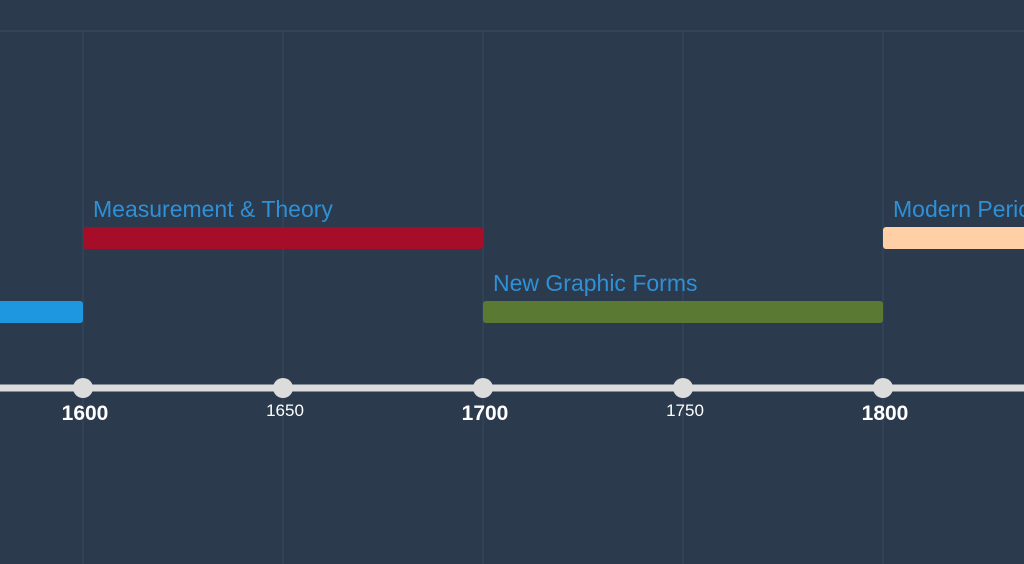 This screenshot has height=564, width=1024. Describe the element at coordinates (285, 410) in the screenshot. I see `tick-label-1650: 1650` at that location.